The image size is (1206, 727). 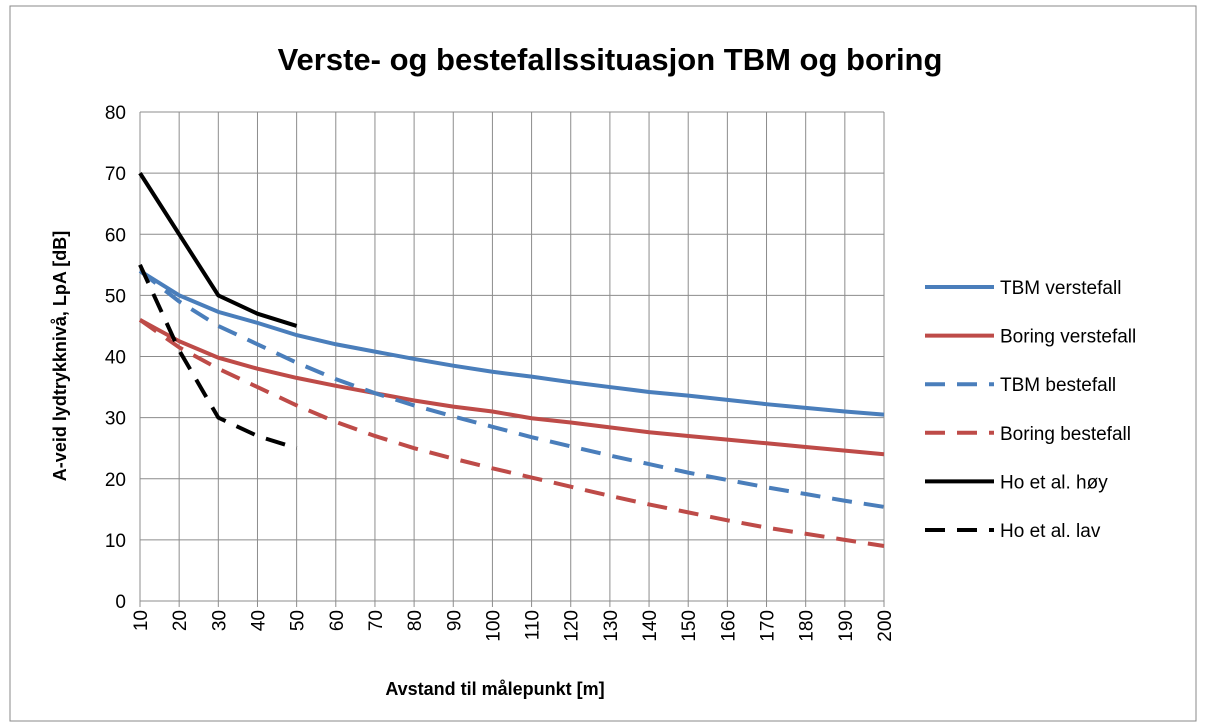 What do you see at coordinates (415, 620) in the screenshot?
I see `x-tick-label: 80` at bounding box center [415, 620].